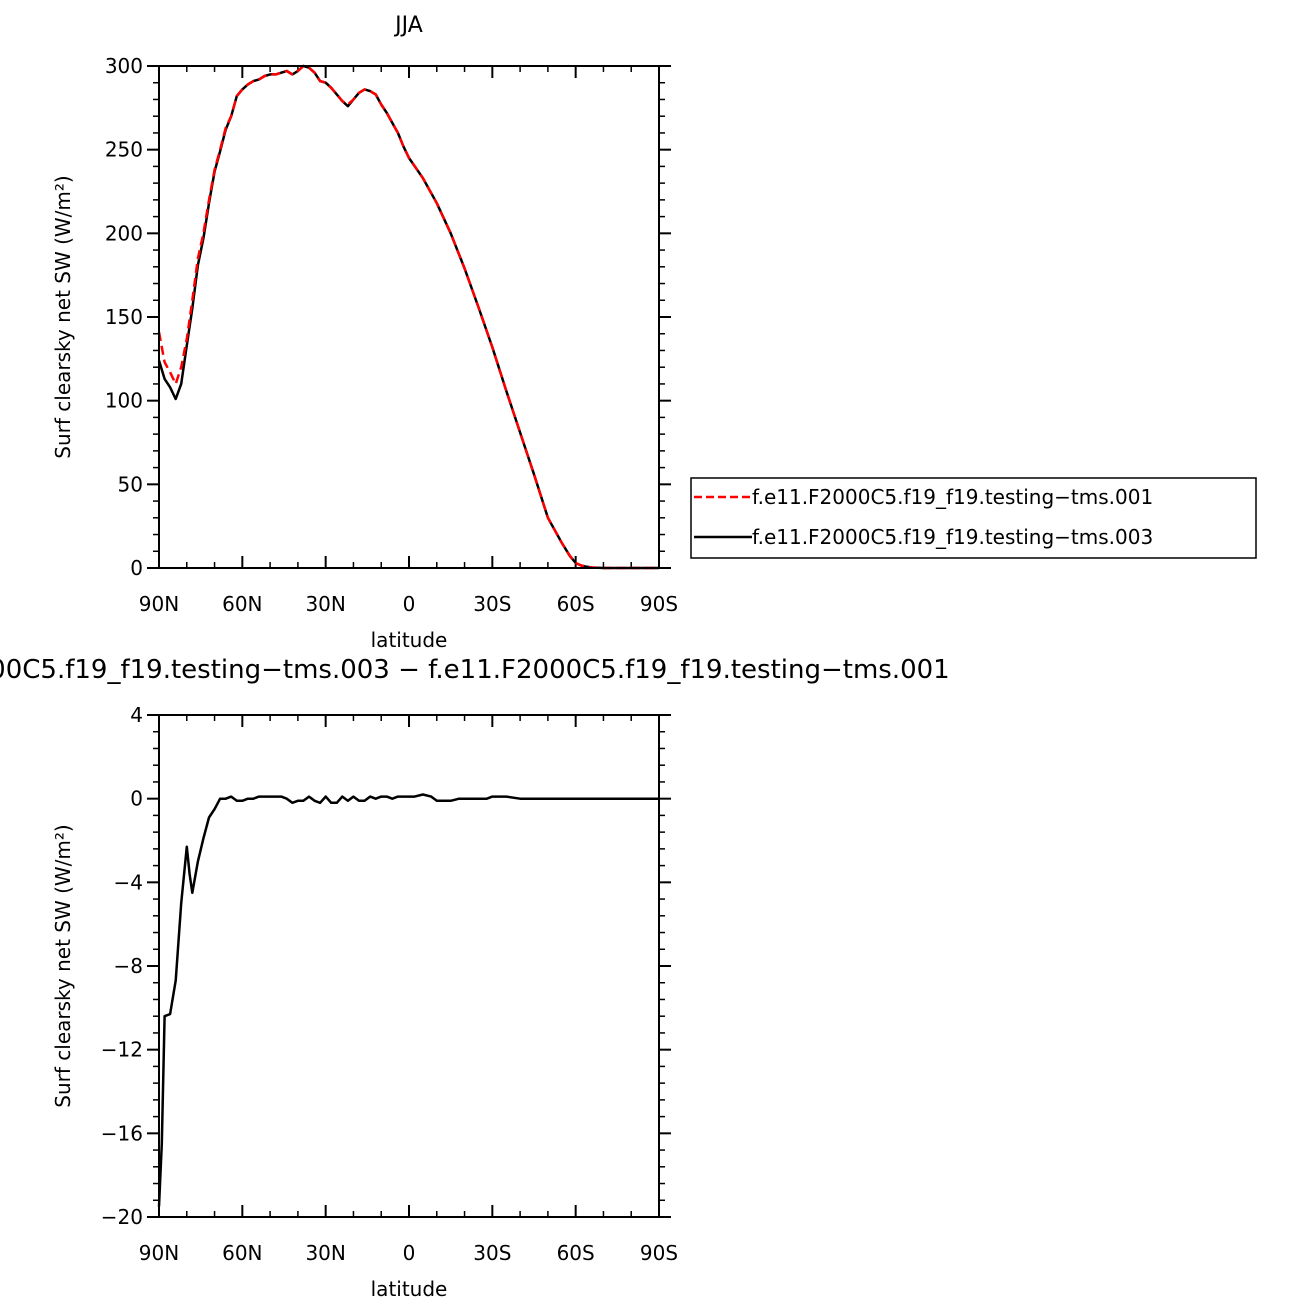 The width and height of the screenshot is (1305, 1308). Describe the element at coordinates (492, 604) in the screenshot. I see `top-chart-x-tick-label: 30S` at that location.